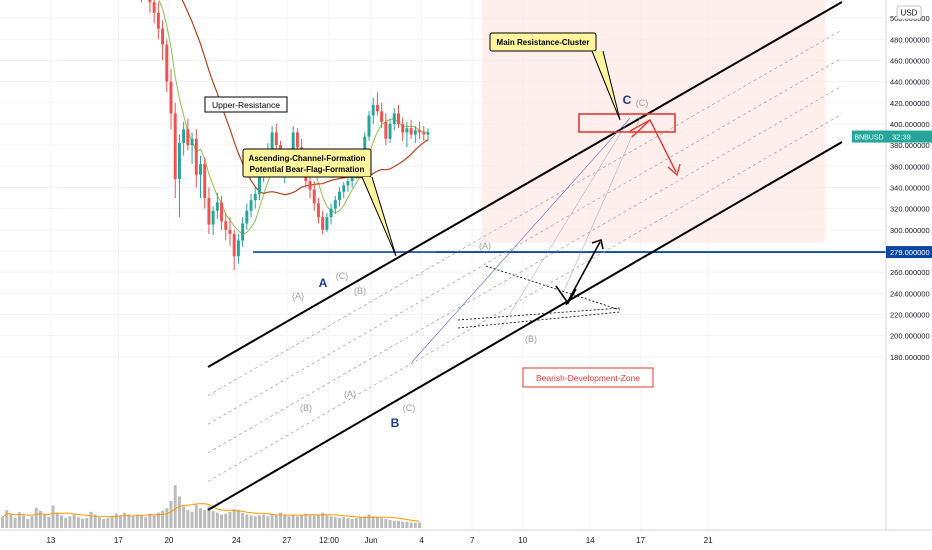 The image size is (932, 550). I want to click on wave-major-label: C, so click(627, 100).